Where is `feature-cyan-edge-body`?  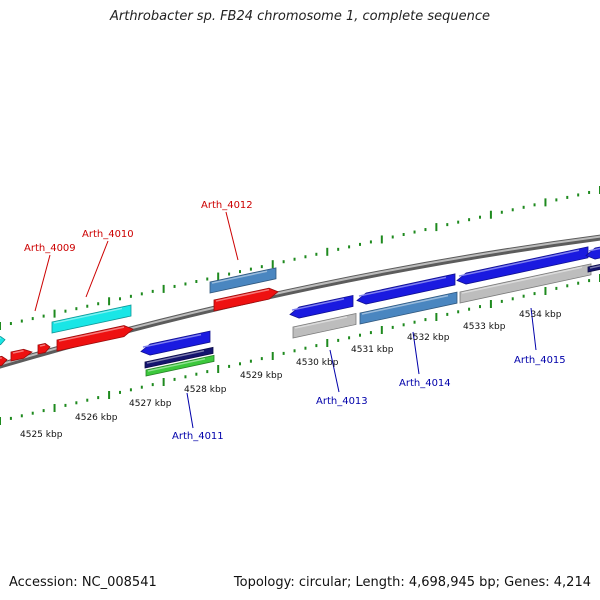 feature-cyan-edge-body is located at coordinates (3, 341).